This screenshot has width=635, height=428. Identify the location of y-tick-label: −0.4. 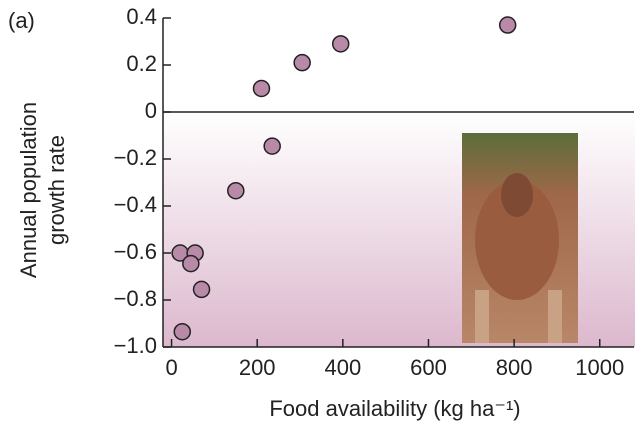
(135, 204).